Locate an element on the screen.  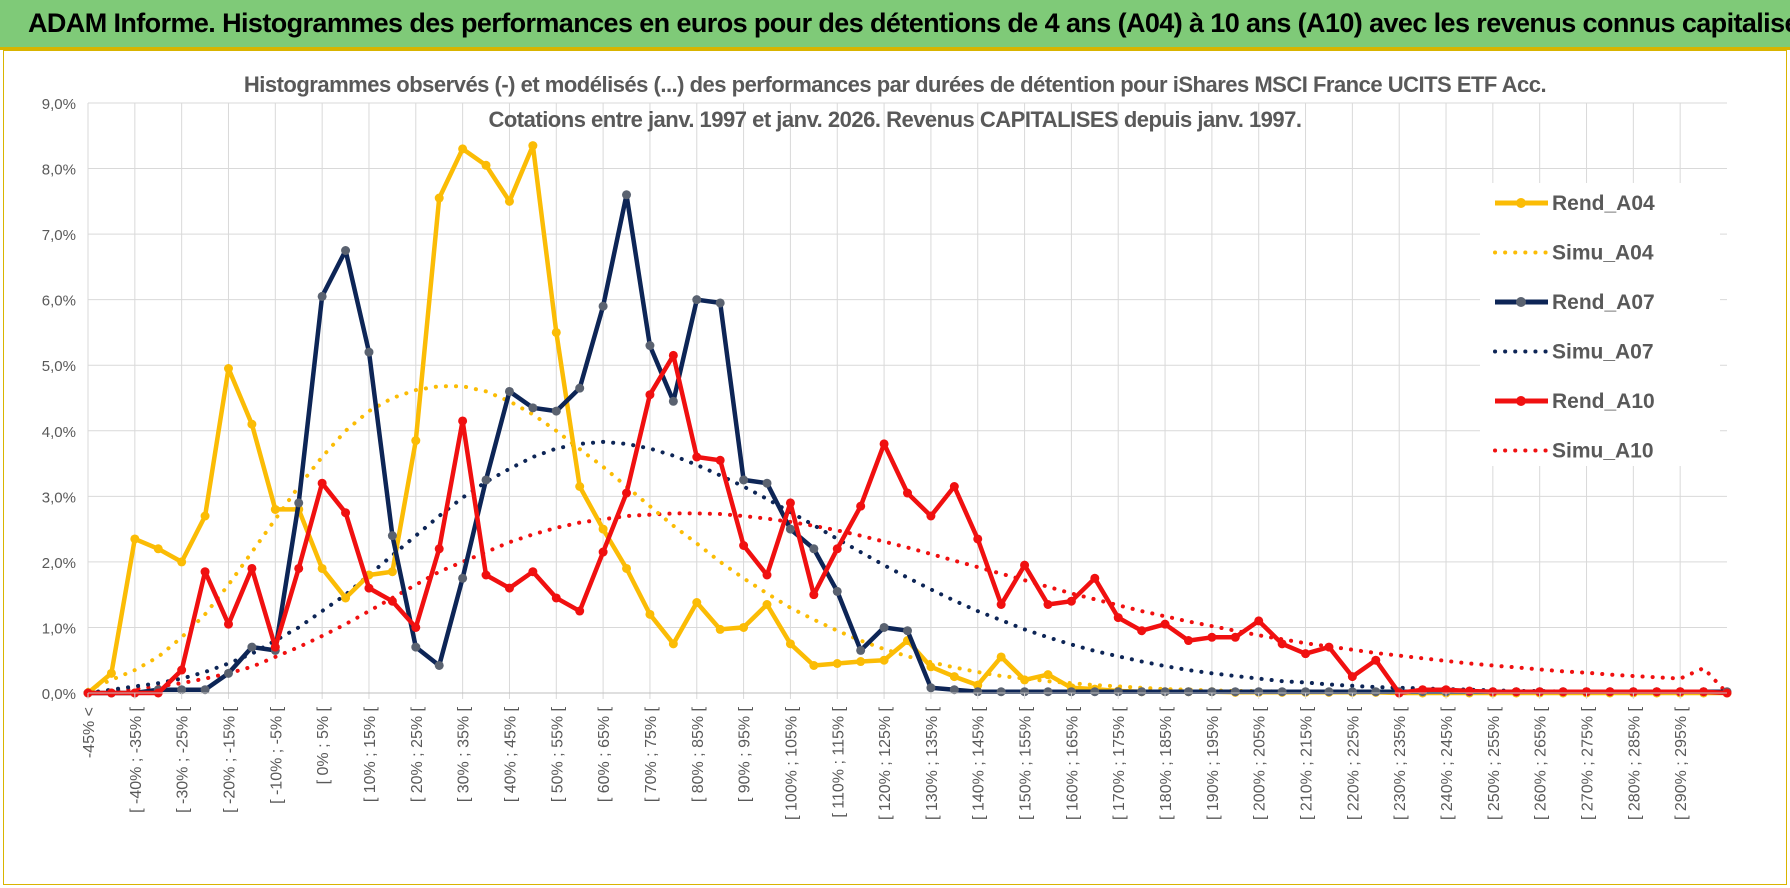
x-tick-label: [ 80% ; 85% [ is located at coordinates (698, 754).